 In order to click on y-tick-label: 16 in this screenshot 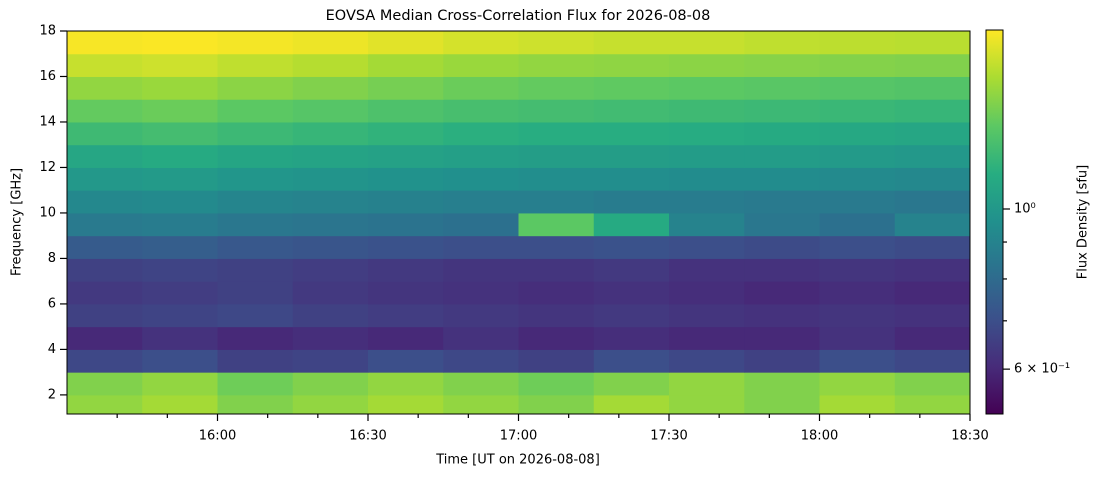, I will do `click(47, 76)`.